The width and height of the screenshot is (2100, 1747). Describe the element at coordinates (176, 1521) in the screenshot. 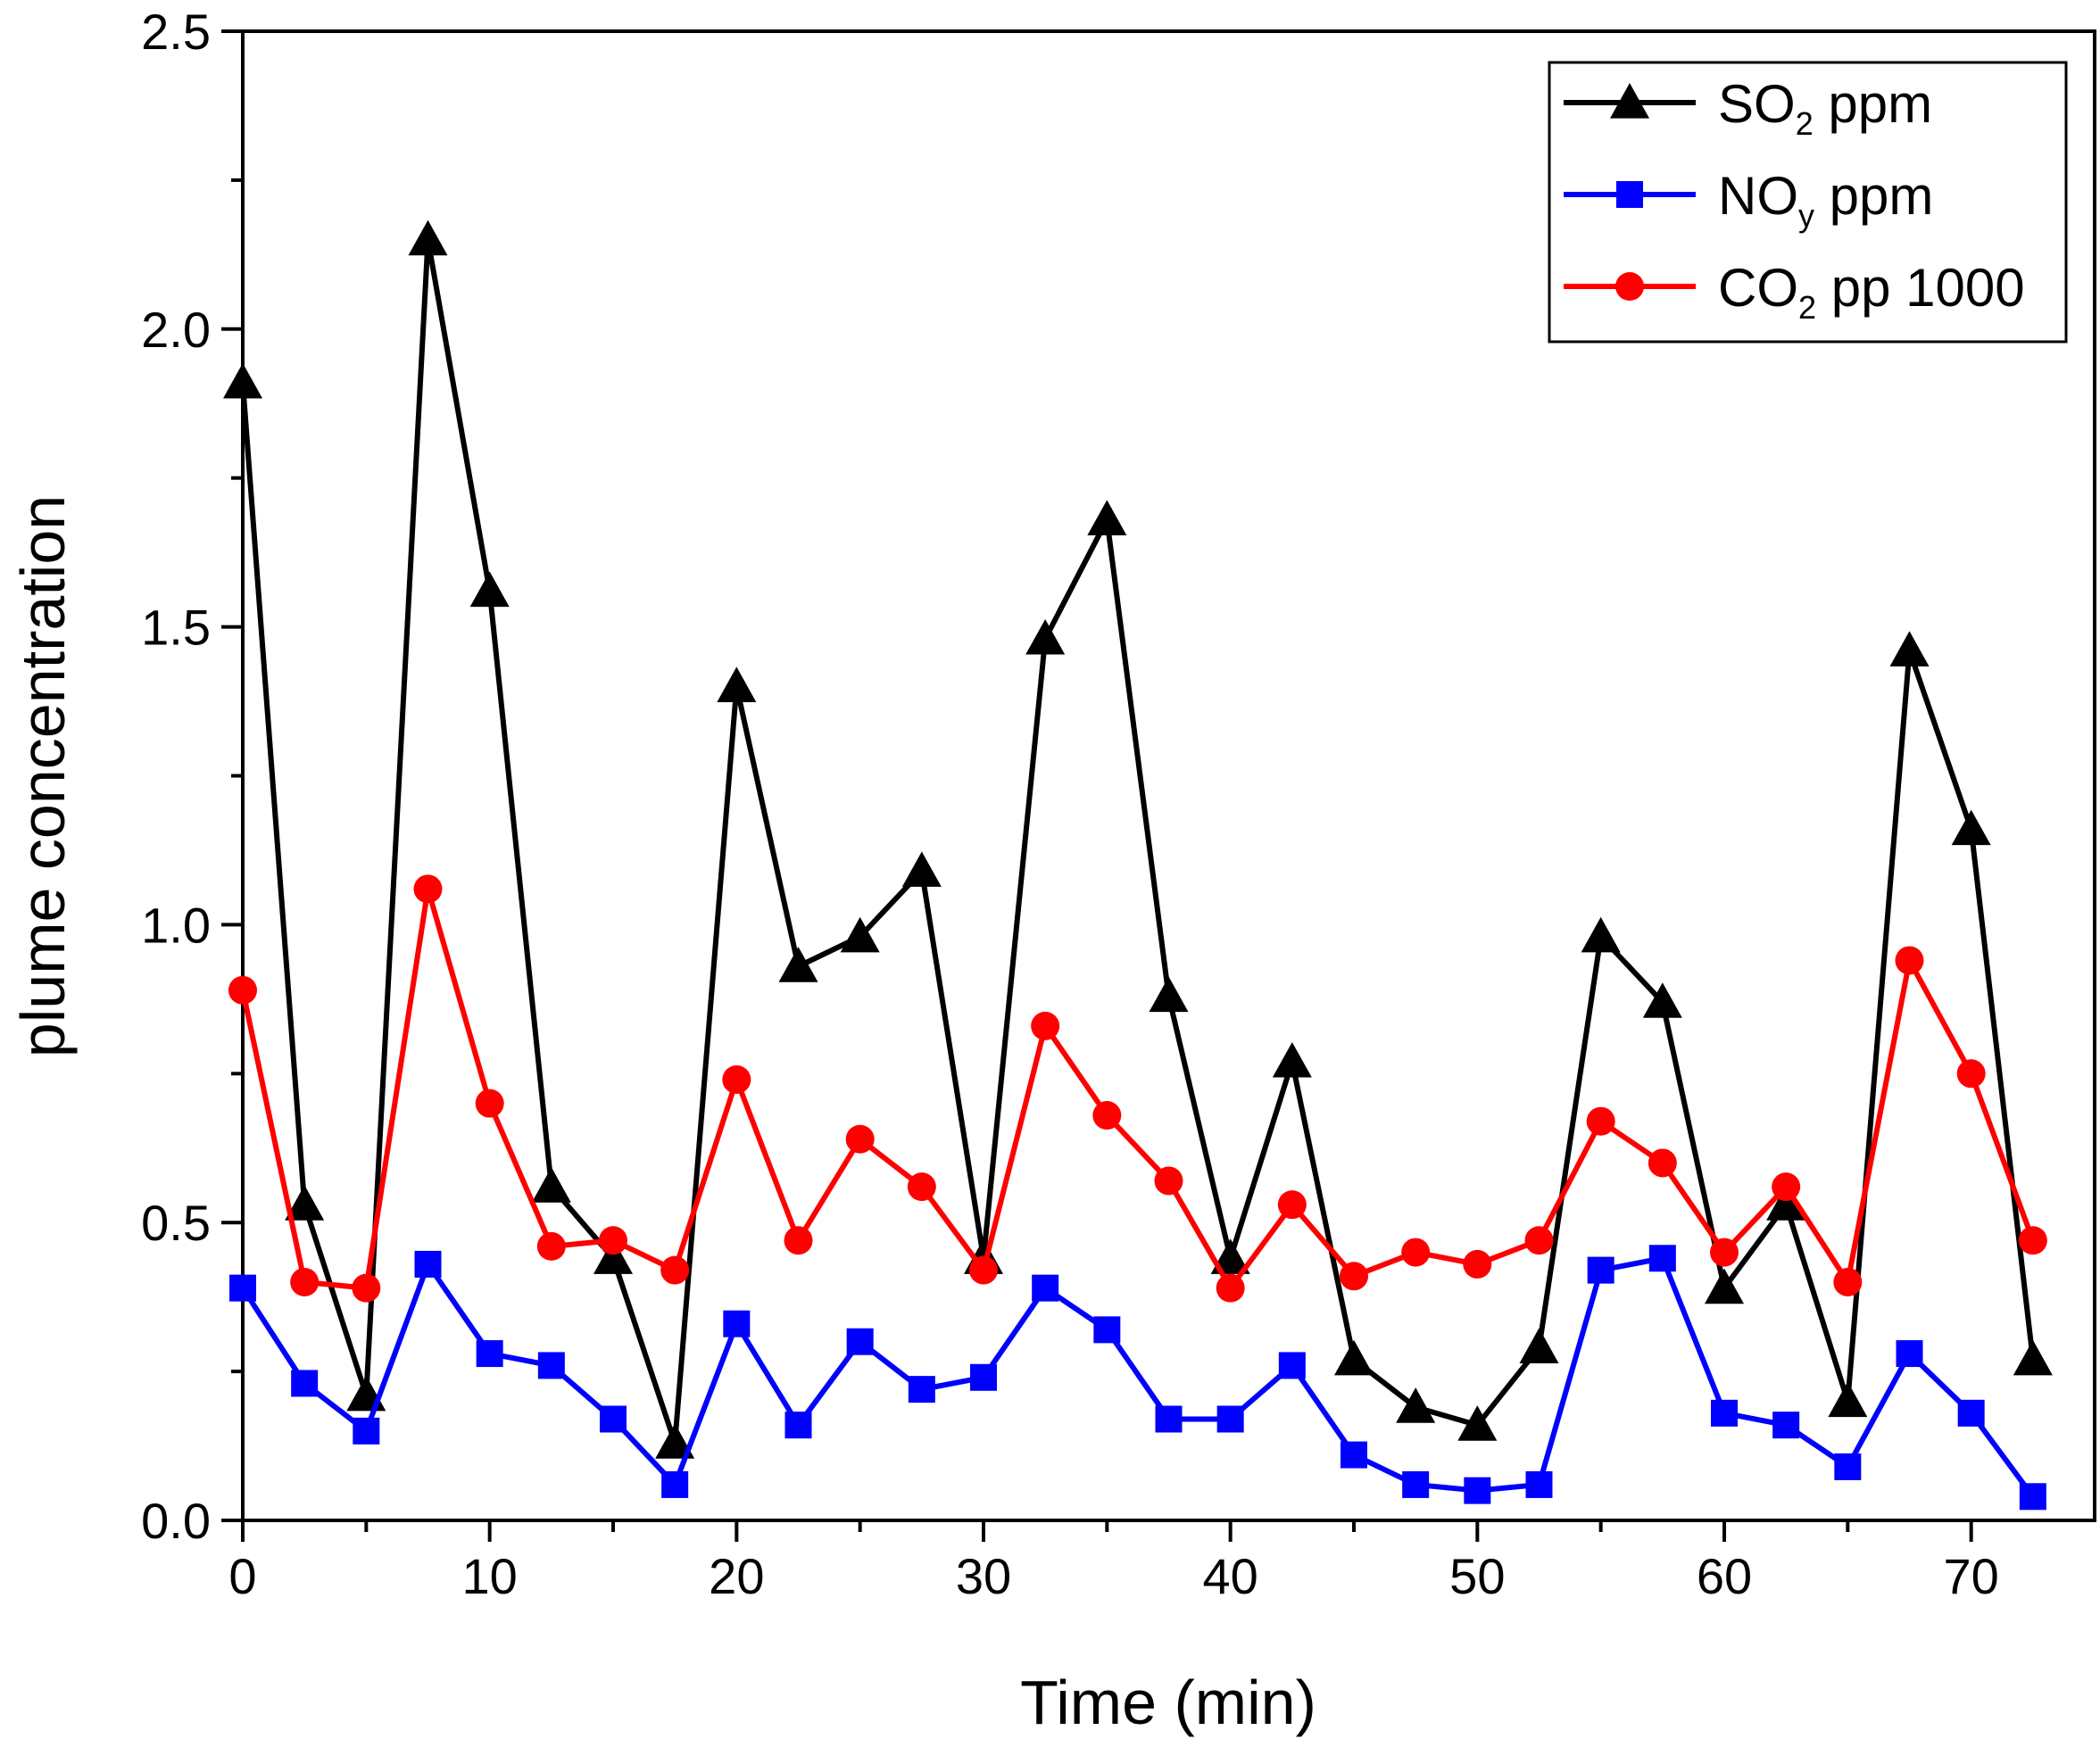

I see `y-tick-label: 0.0` at that location.